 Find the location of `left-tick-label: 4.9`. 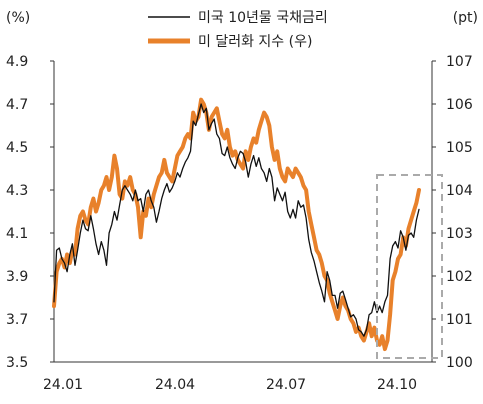

left-tick-label: 4.9 is located at coordinates (17, 62).